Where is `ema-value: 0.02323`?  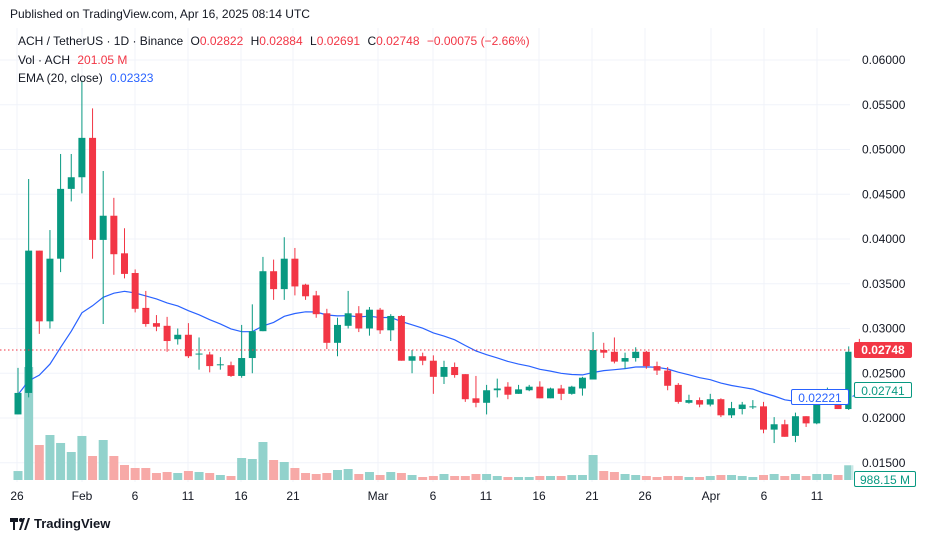 ema-value: 0.02323 is located at coordinates (132, 78).